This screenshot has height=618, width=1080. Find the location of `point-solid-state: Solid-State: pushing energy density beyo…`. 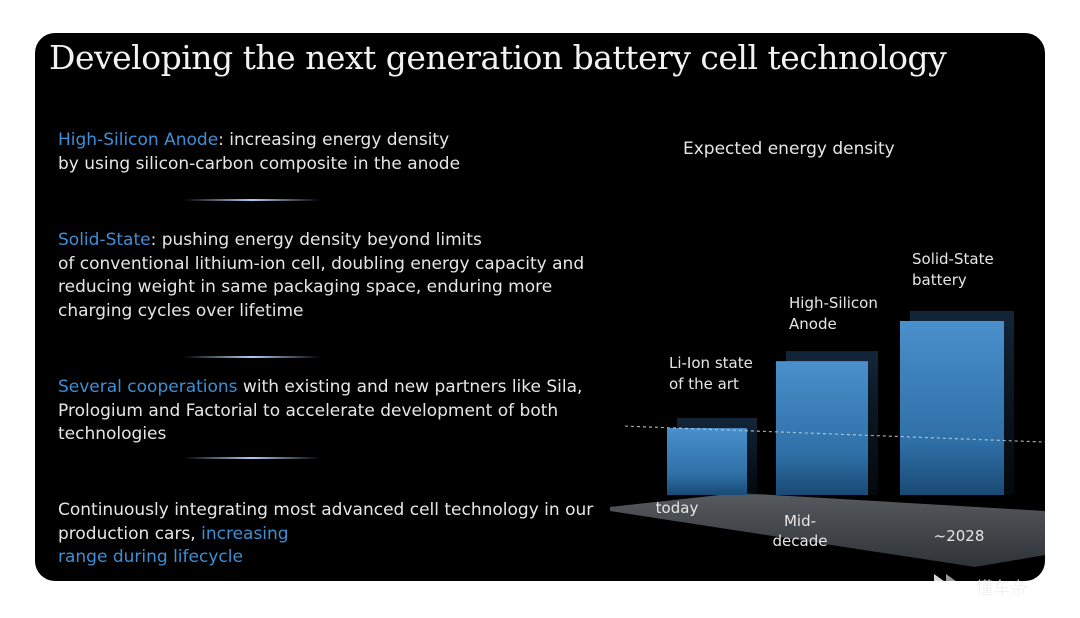

point-solid-state: Solid-State: pushing energy density beyo… is located at coordinates (321, 275).